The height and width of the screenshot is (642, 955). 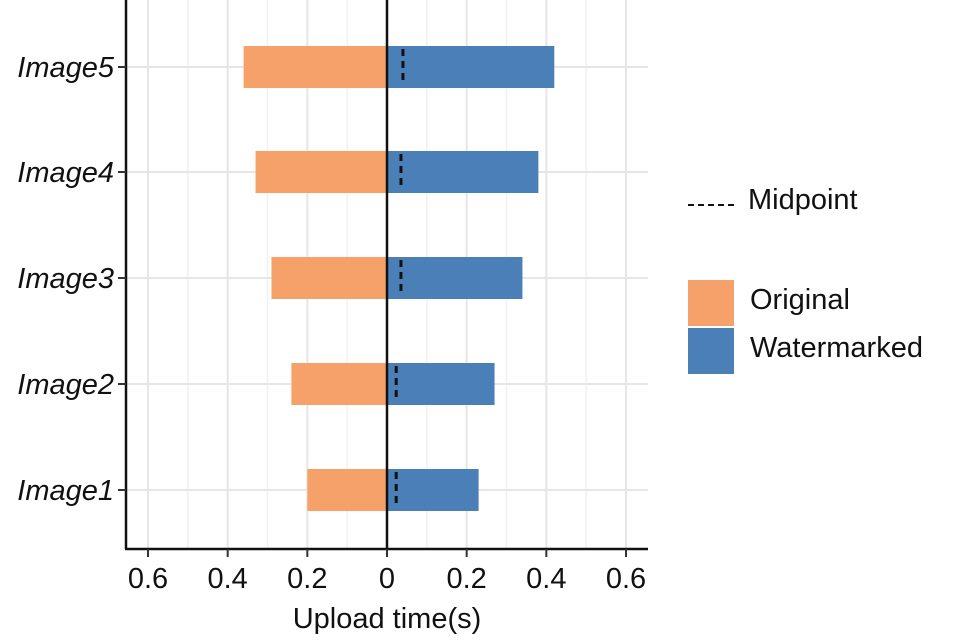 I want to click on bar-watermarked-image2, so click(x=441, y=384).